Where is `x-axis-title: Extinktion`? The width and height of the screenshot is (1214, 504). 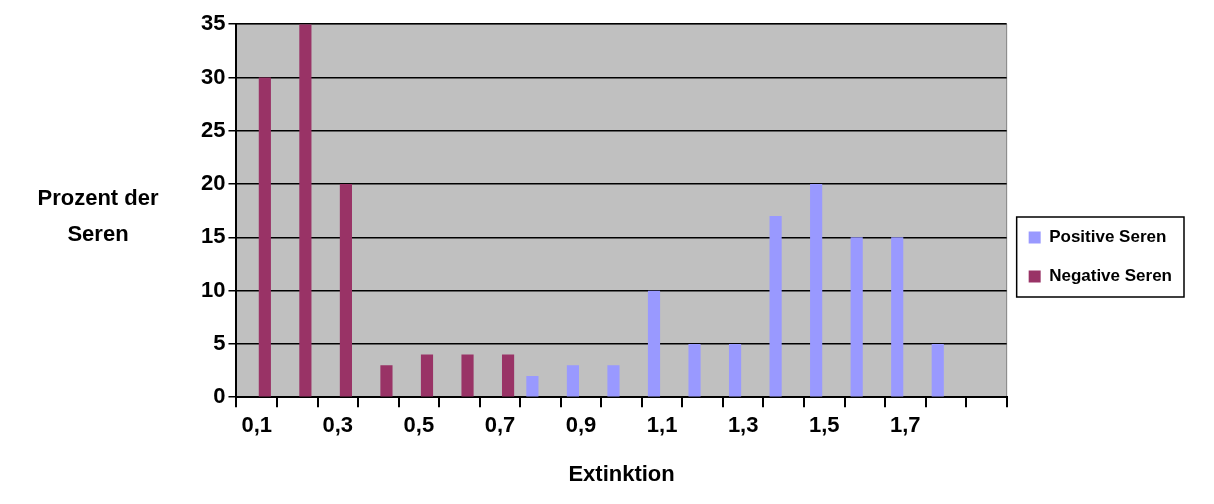
x-axis-title: Extinktion is located at coordinates (621, 473).